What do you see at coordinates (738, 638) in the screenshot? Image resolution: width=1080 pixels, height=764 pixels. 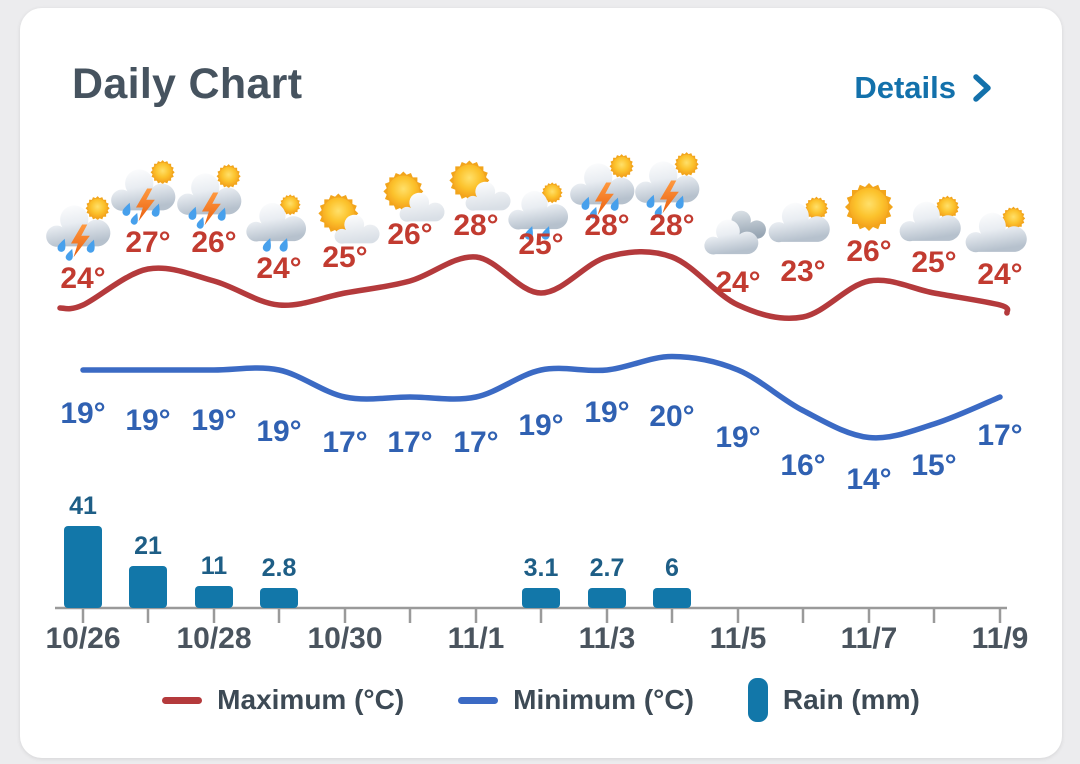 I see `date-label: 11/5` at bounding box center [738, 638].